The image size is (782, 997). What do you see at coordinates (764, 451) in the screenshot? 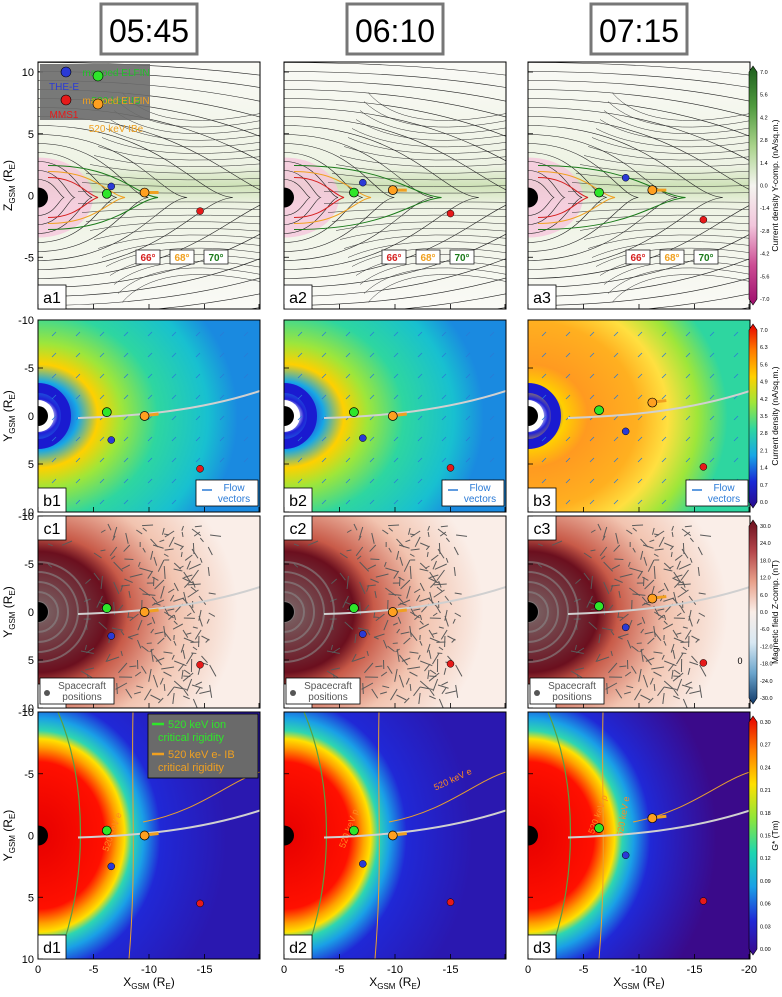
I see `colorbar-tick: 2.1` at bounding box center [764, 451].